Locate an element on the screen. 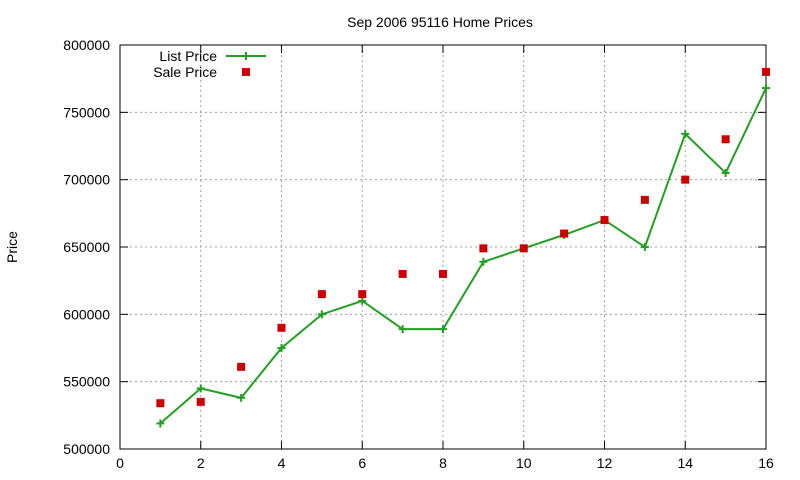  y-tick-label: 600000 is located at coordinates (86, 314).